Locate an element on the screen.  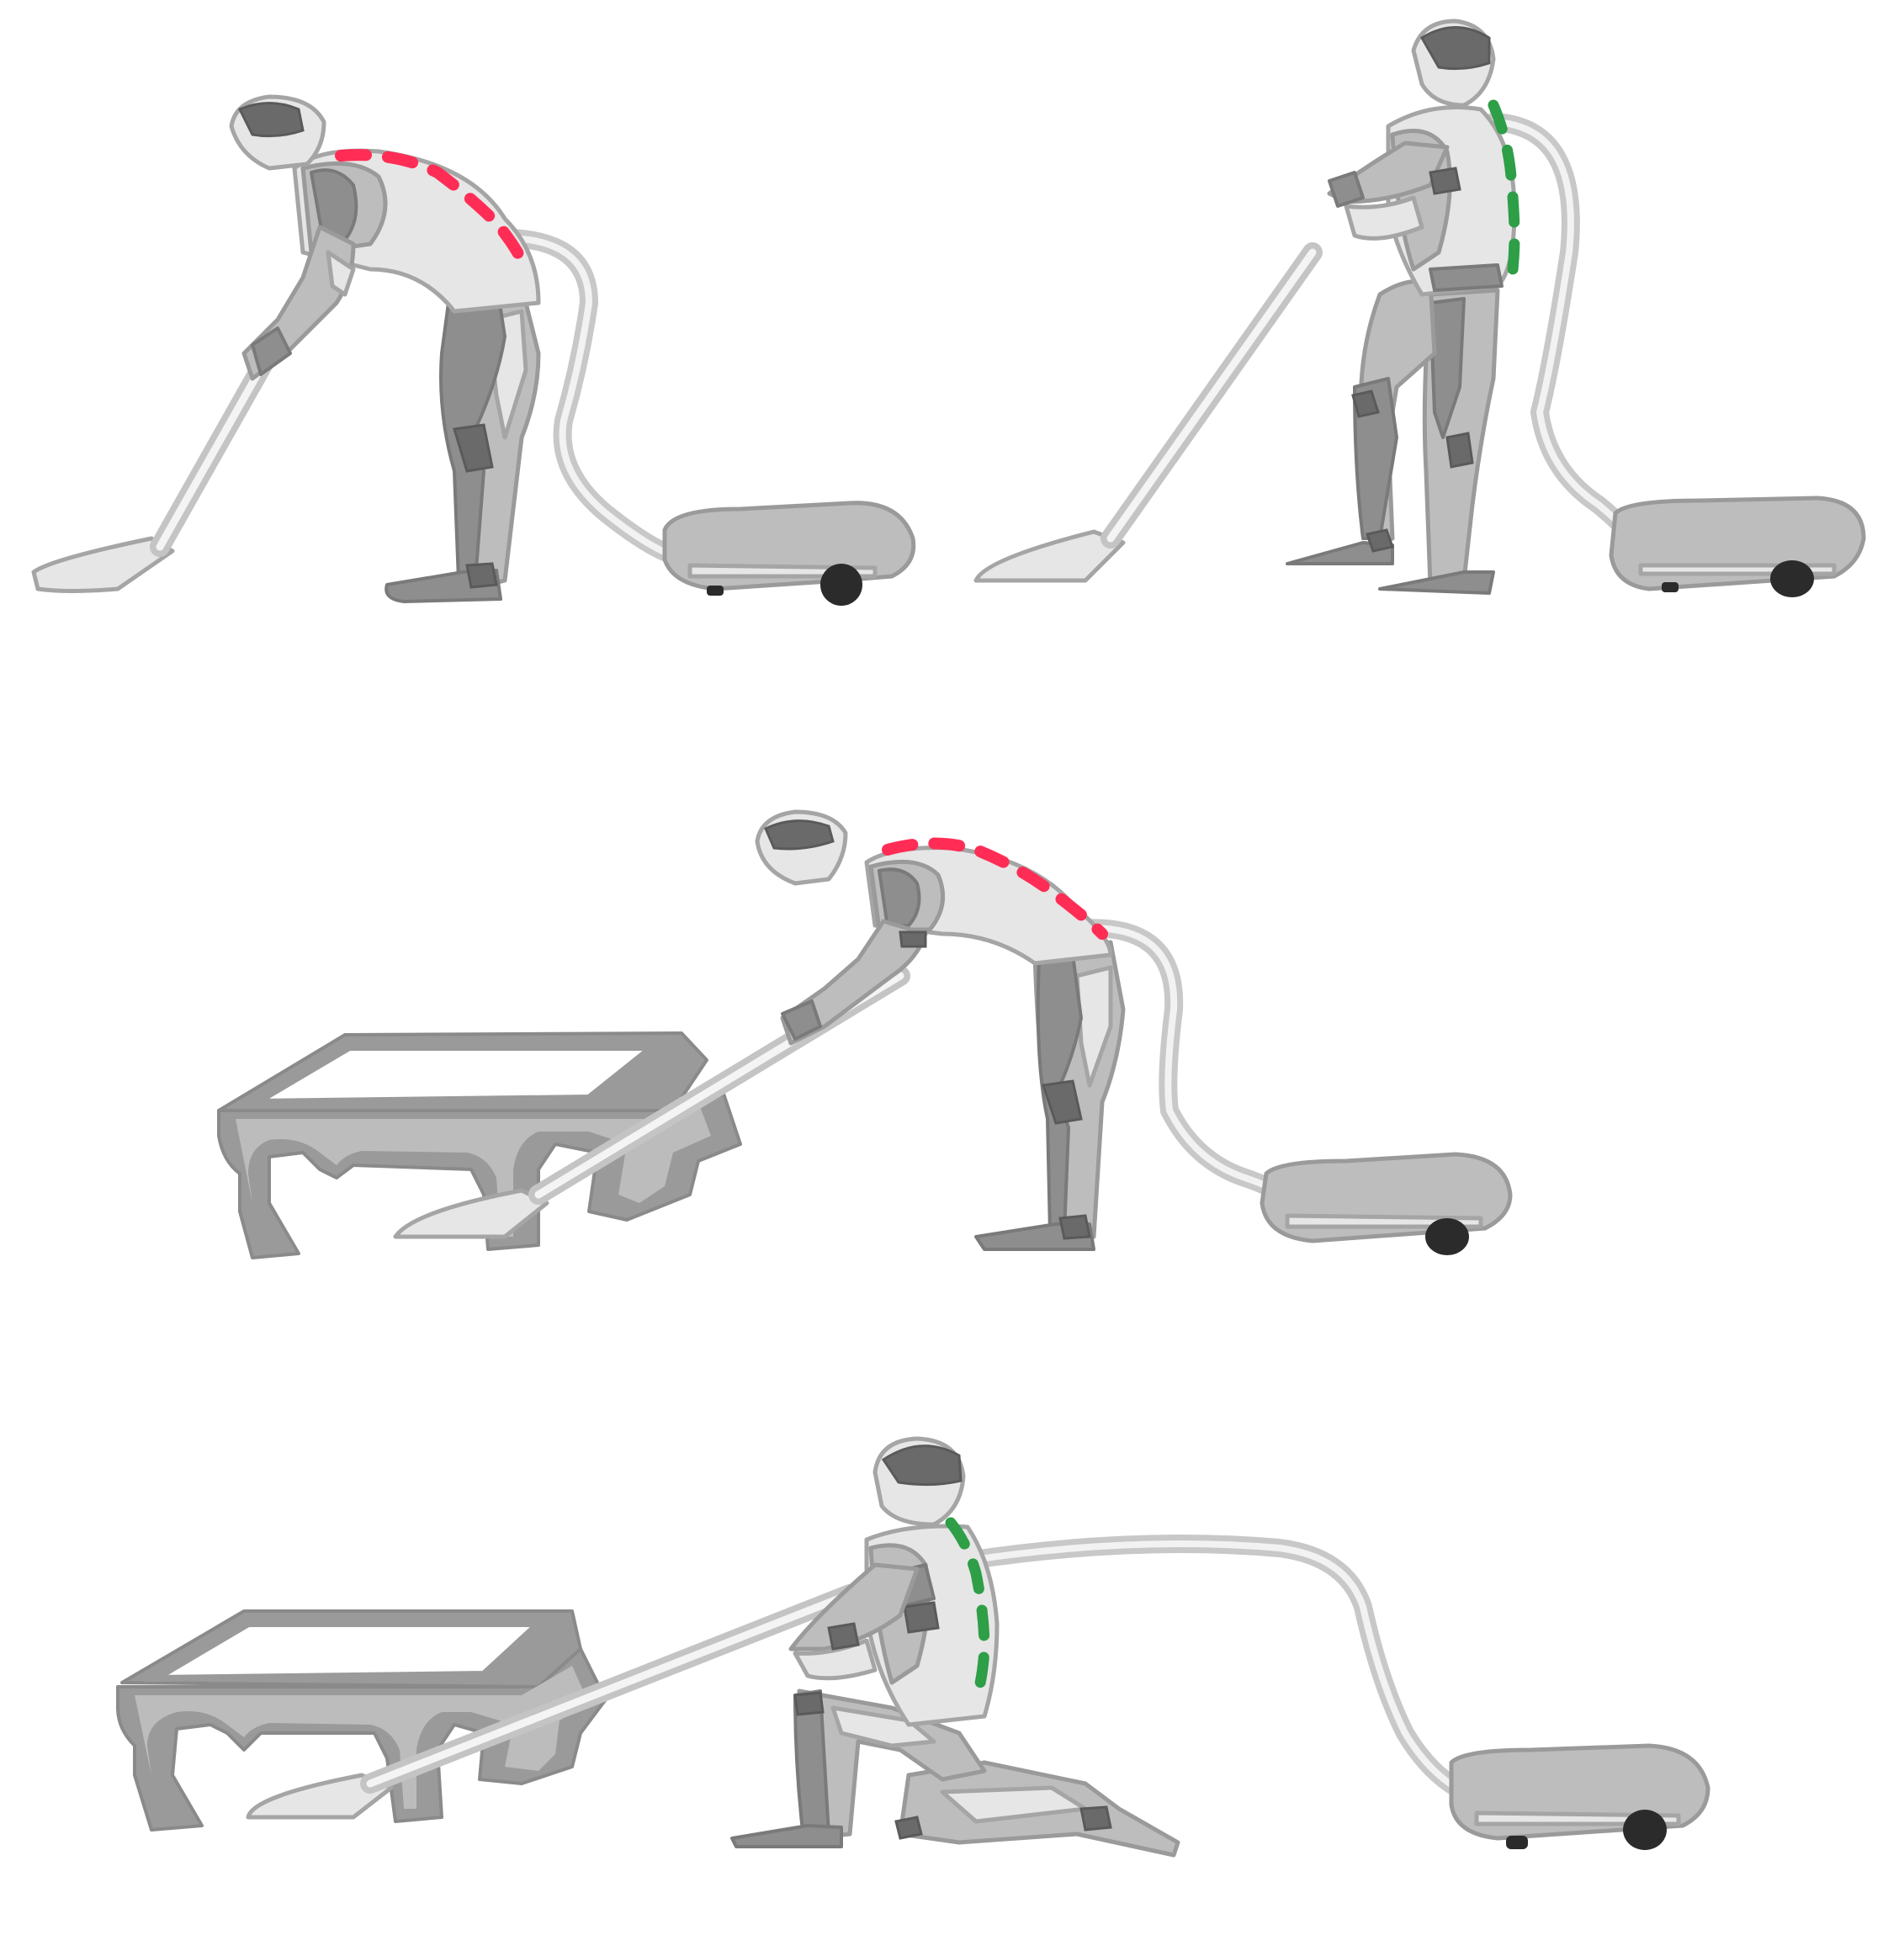
figure-arm is located at coordinates (854, 1606).